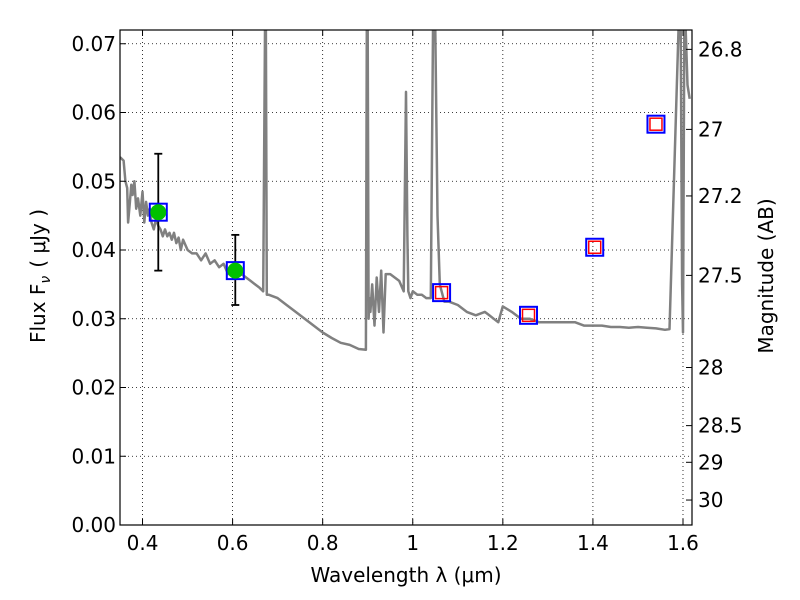 Image resolution: width=800 pixels, height=600 pixels. What do you see at coordinates (46, 280) in the screenshot?
I see `y-axis-label-subscript: ν` at bounding box center [46, 280].